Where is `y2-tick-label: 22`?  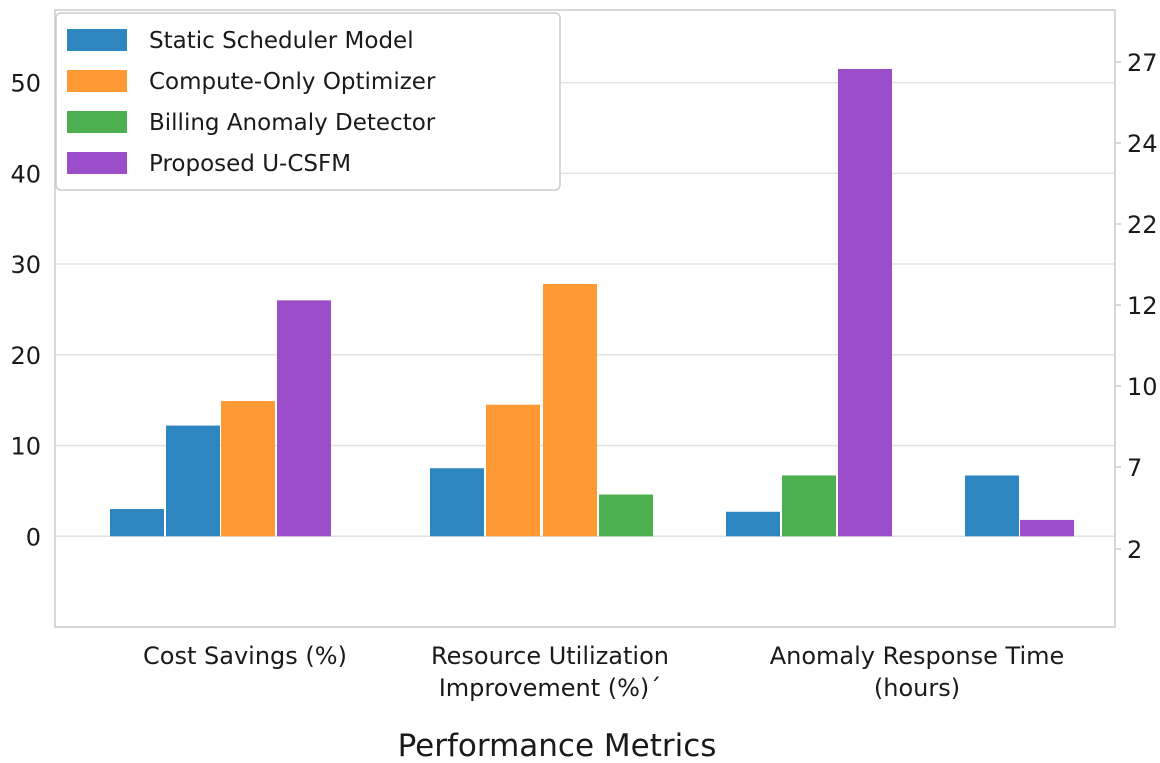
y2-tick-label: 22 is located at coordinates (1142, 225).